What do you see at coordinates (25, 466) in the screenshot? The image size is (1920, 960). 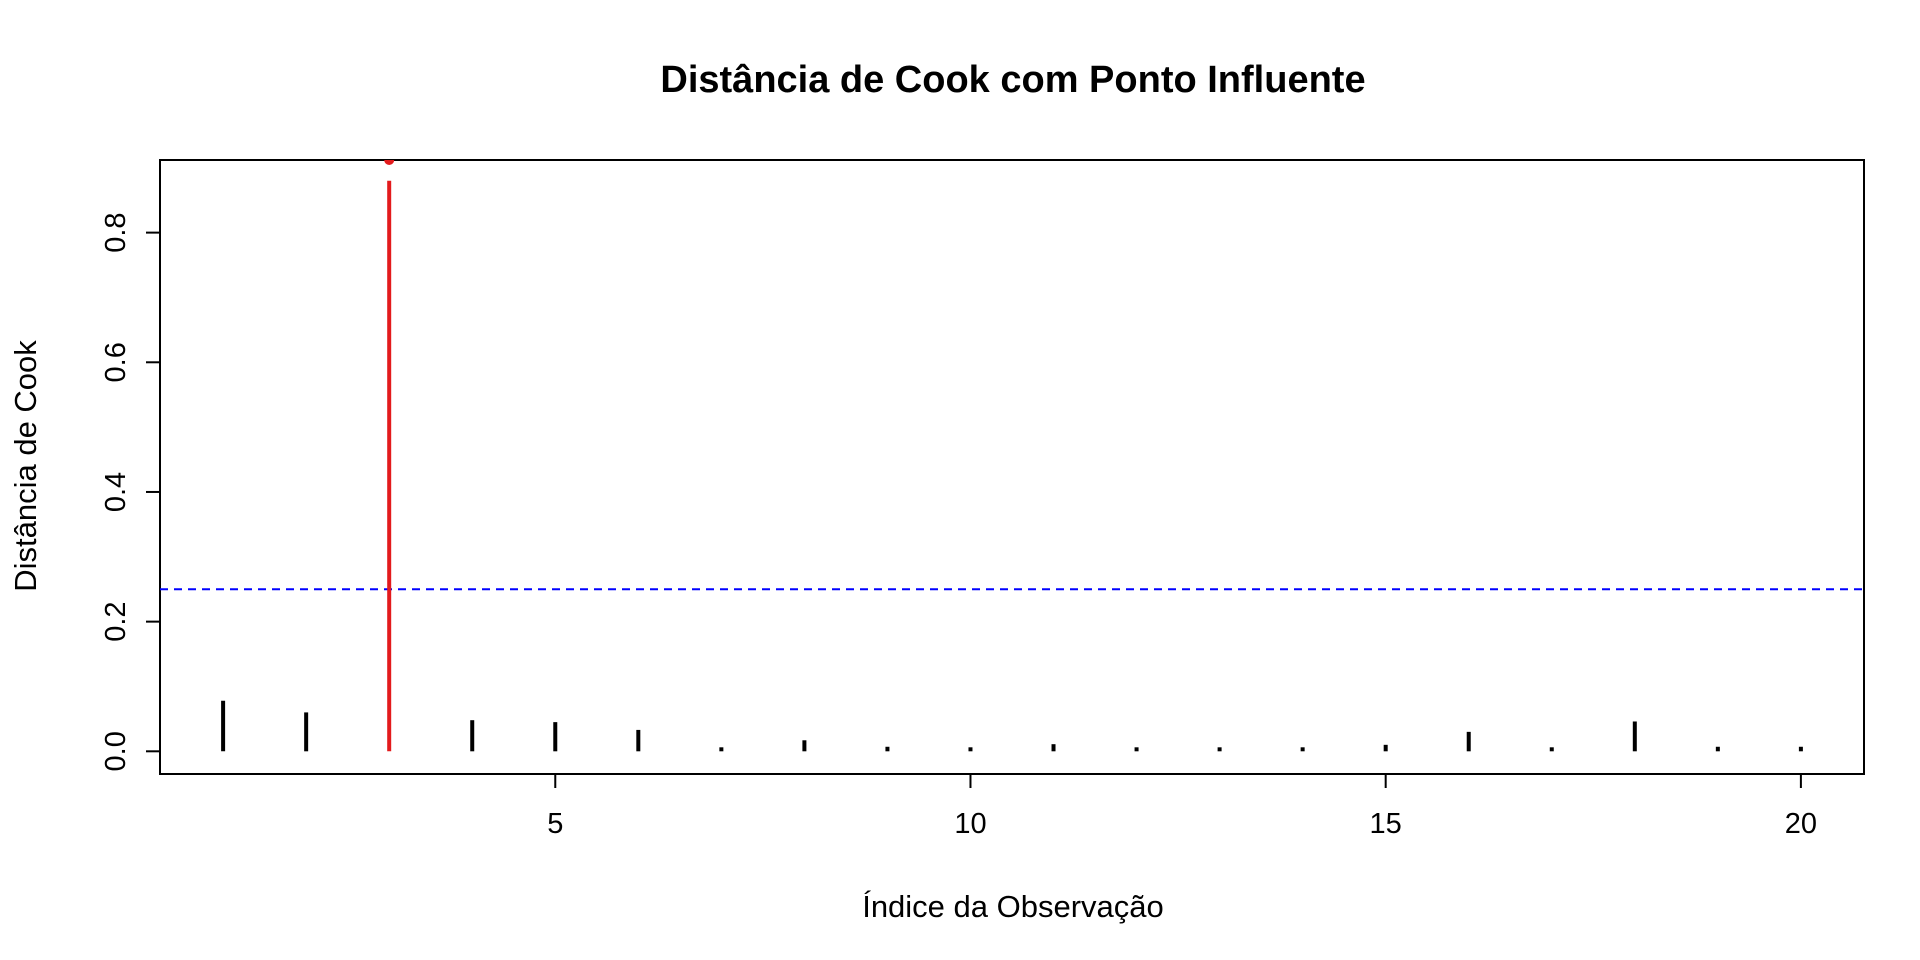 I see `y-axis-label: Distância de Cook` at bounding box center [25, 466].